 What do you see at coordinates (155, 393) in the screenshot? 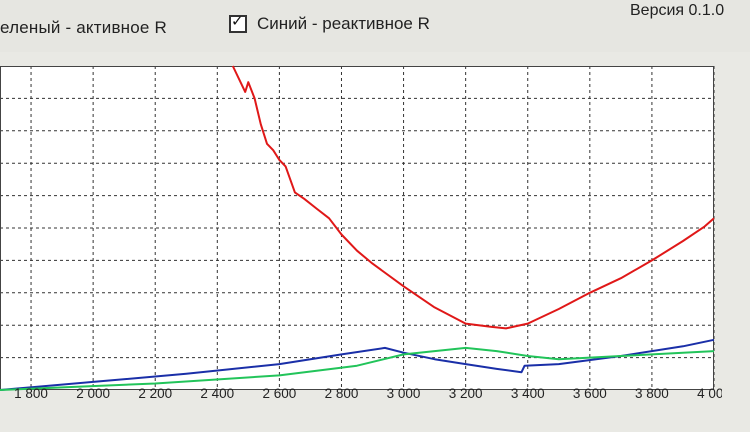
I see `x-tick-label: 2 200` at bounding box center [155, 393].